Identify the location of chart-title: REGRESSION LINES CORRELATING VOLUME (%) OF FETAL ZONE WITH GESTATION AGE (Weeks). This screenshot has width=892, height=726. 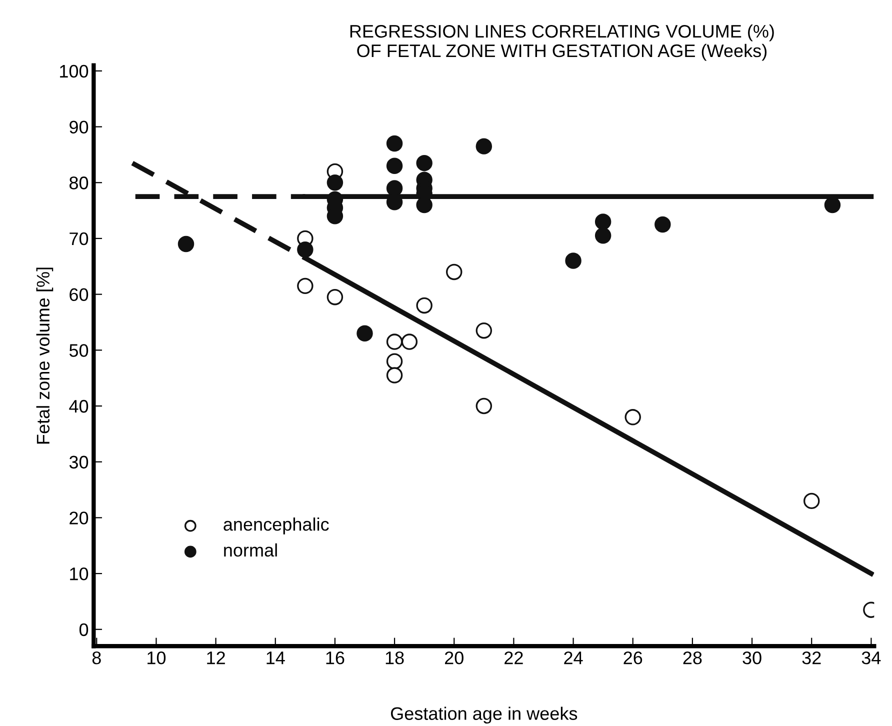
(562, 42).